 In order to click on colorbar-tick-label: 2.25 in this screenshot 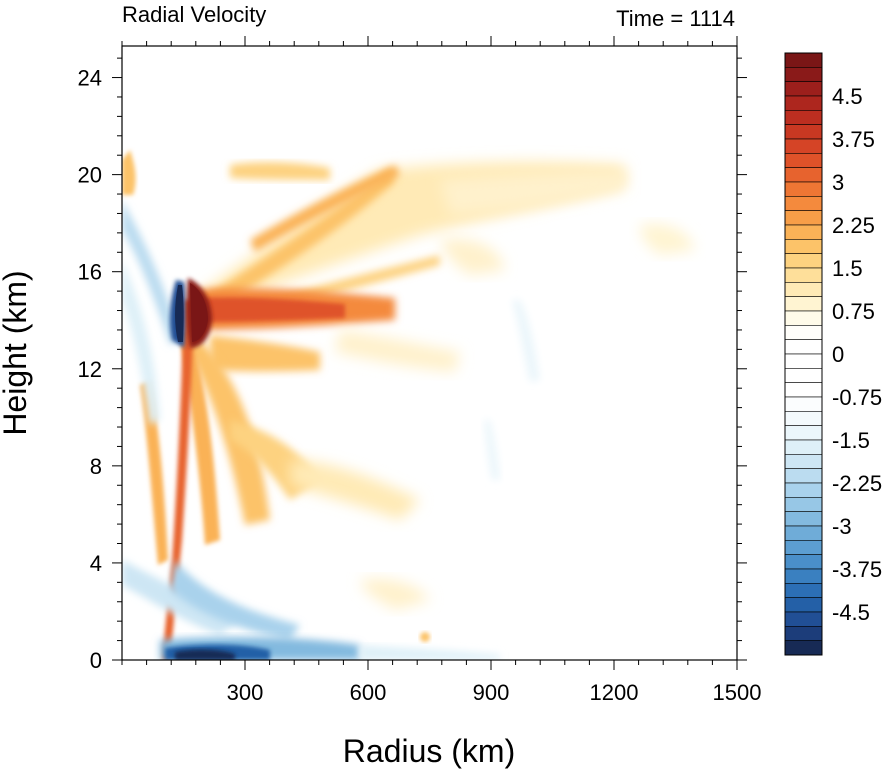, I will do `click(853, 225)`.